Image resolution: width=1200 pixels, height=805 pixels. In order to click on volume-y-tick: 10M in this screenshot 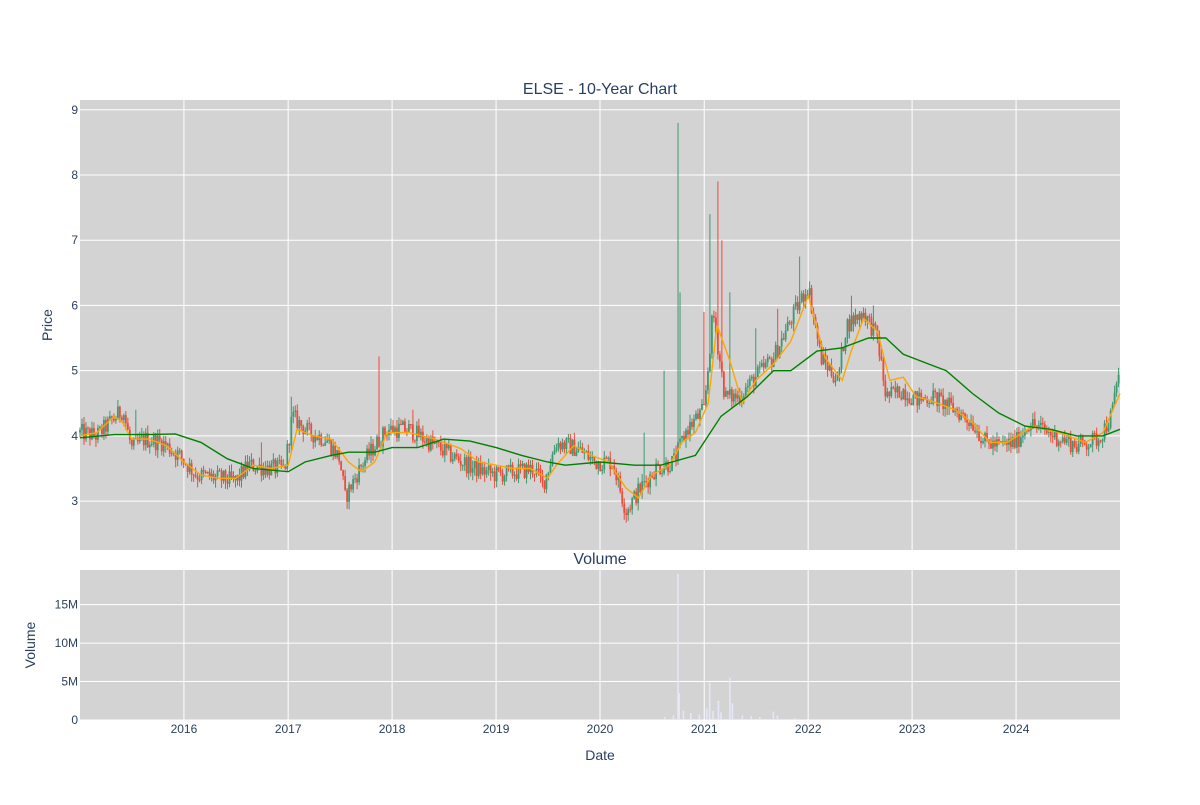, I will do `click(66, 643)`.